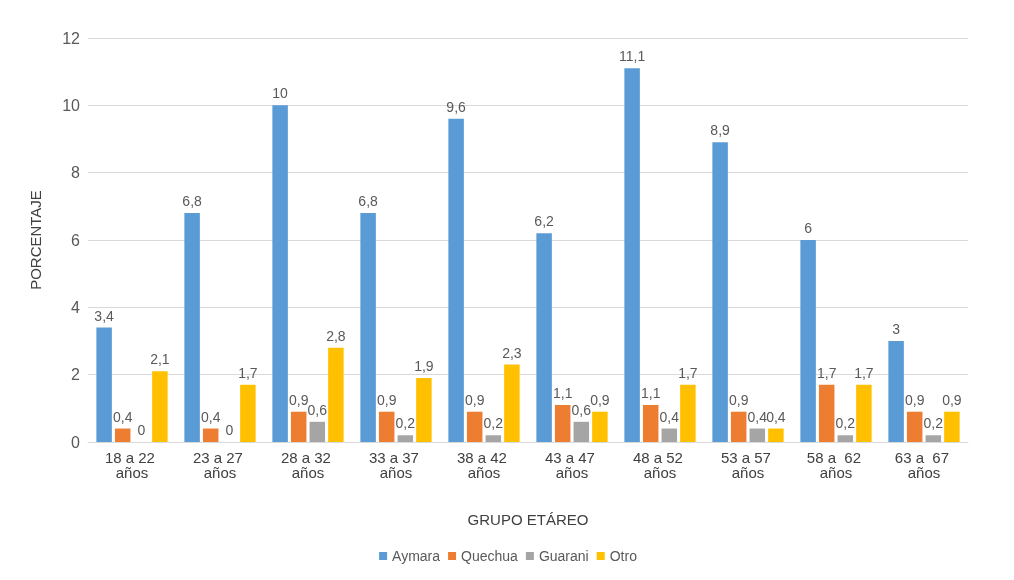 The width and height of the screenshot is (1014, 580). What do you see at coordinates (220, 465) in the screenshot?
I see `x-tick-label: 23 a 27 años` at bounding box center [220, 465].